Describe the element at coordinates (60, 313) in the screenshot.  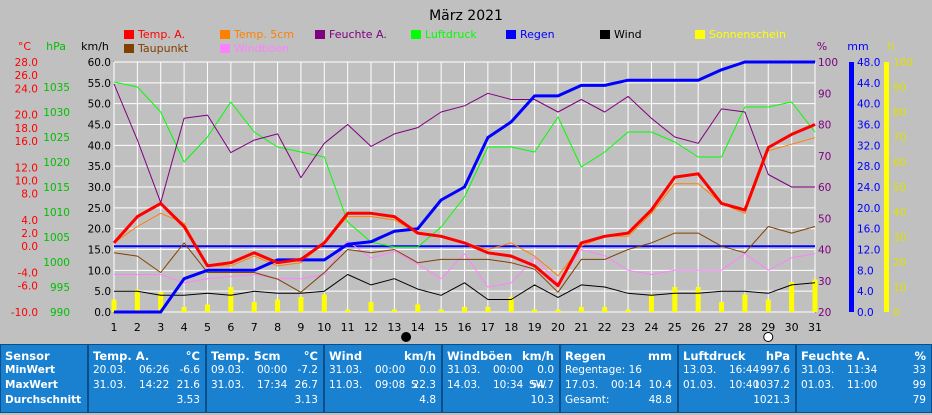
I see `y-tick-hpa: 990` at that location.